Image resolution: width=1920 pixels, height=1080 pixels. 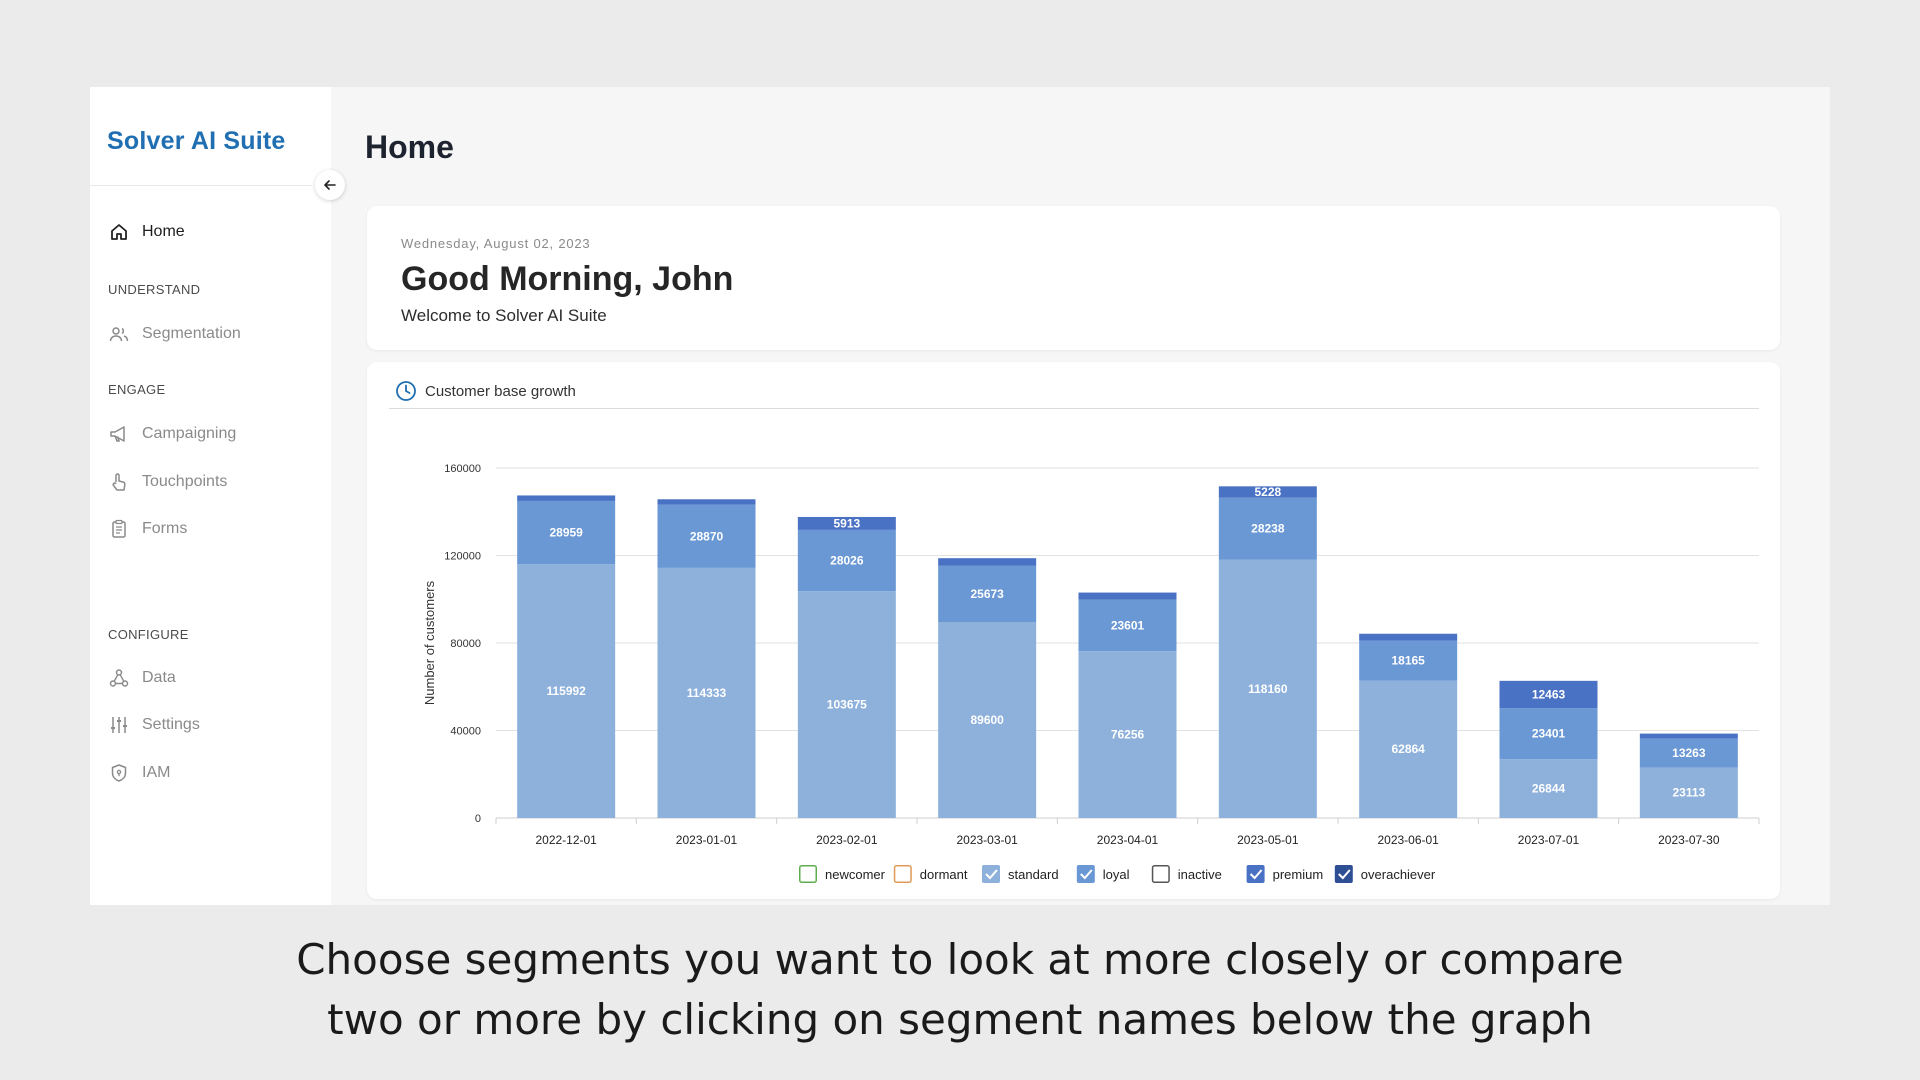 What do you see at coordinates (185, 481) in the screenshot?
I see `sidebar-item-label: Touchpoints` at bounding box center [185, 481].